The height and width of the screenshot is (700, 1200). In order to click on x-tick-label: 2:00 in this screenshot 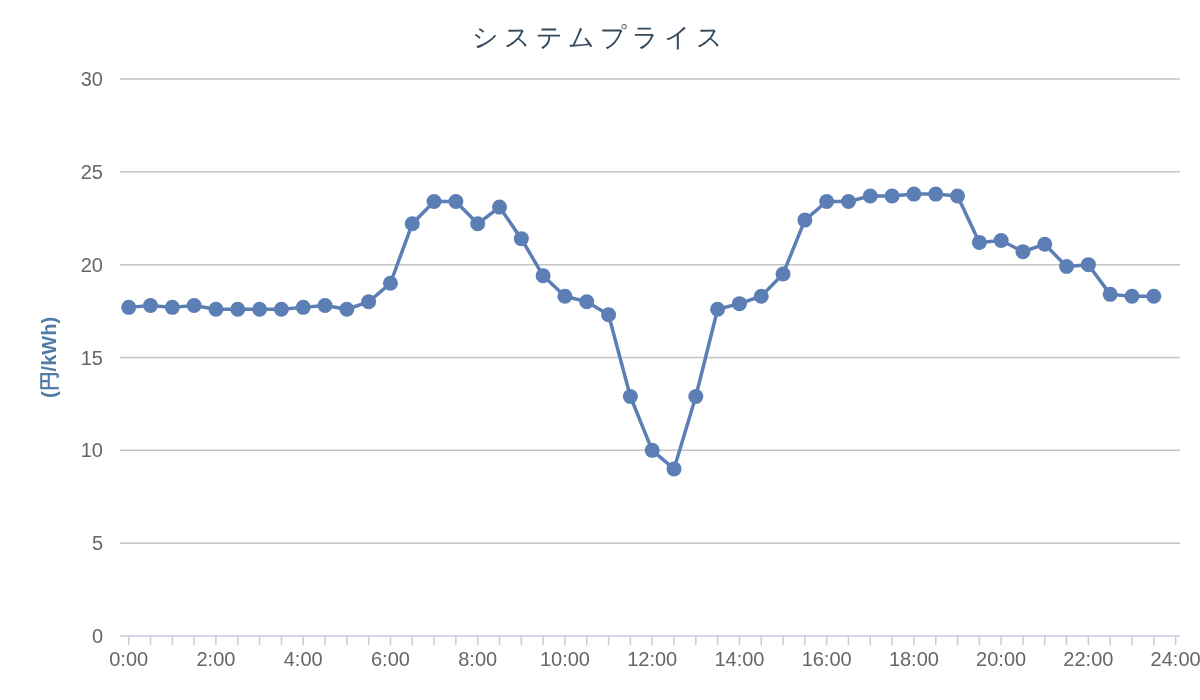, I will do `click(216, 659)`.